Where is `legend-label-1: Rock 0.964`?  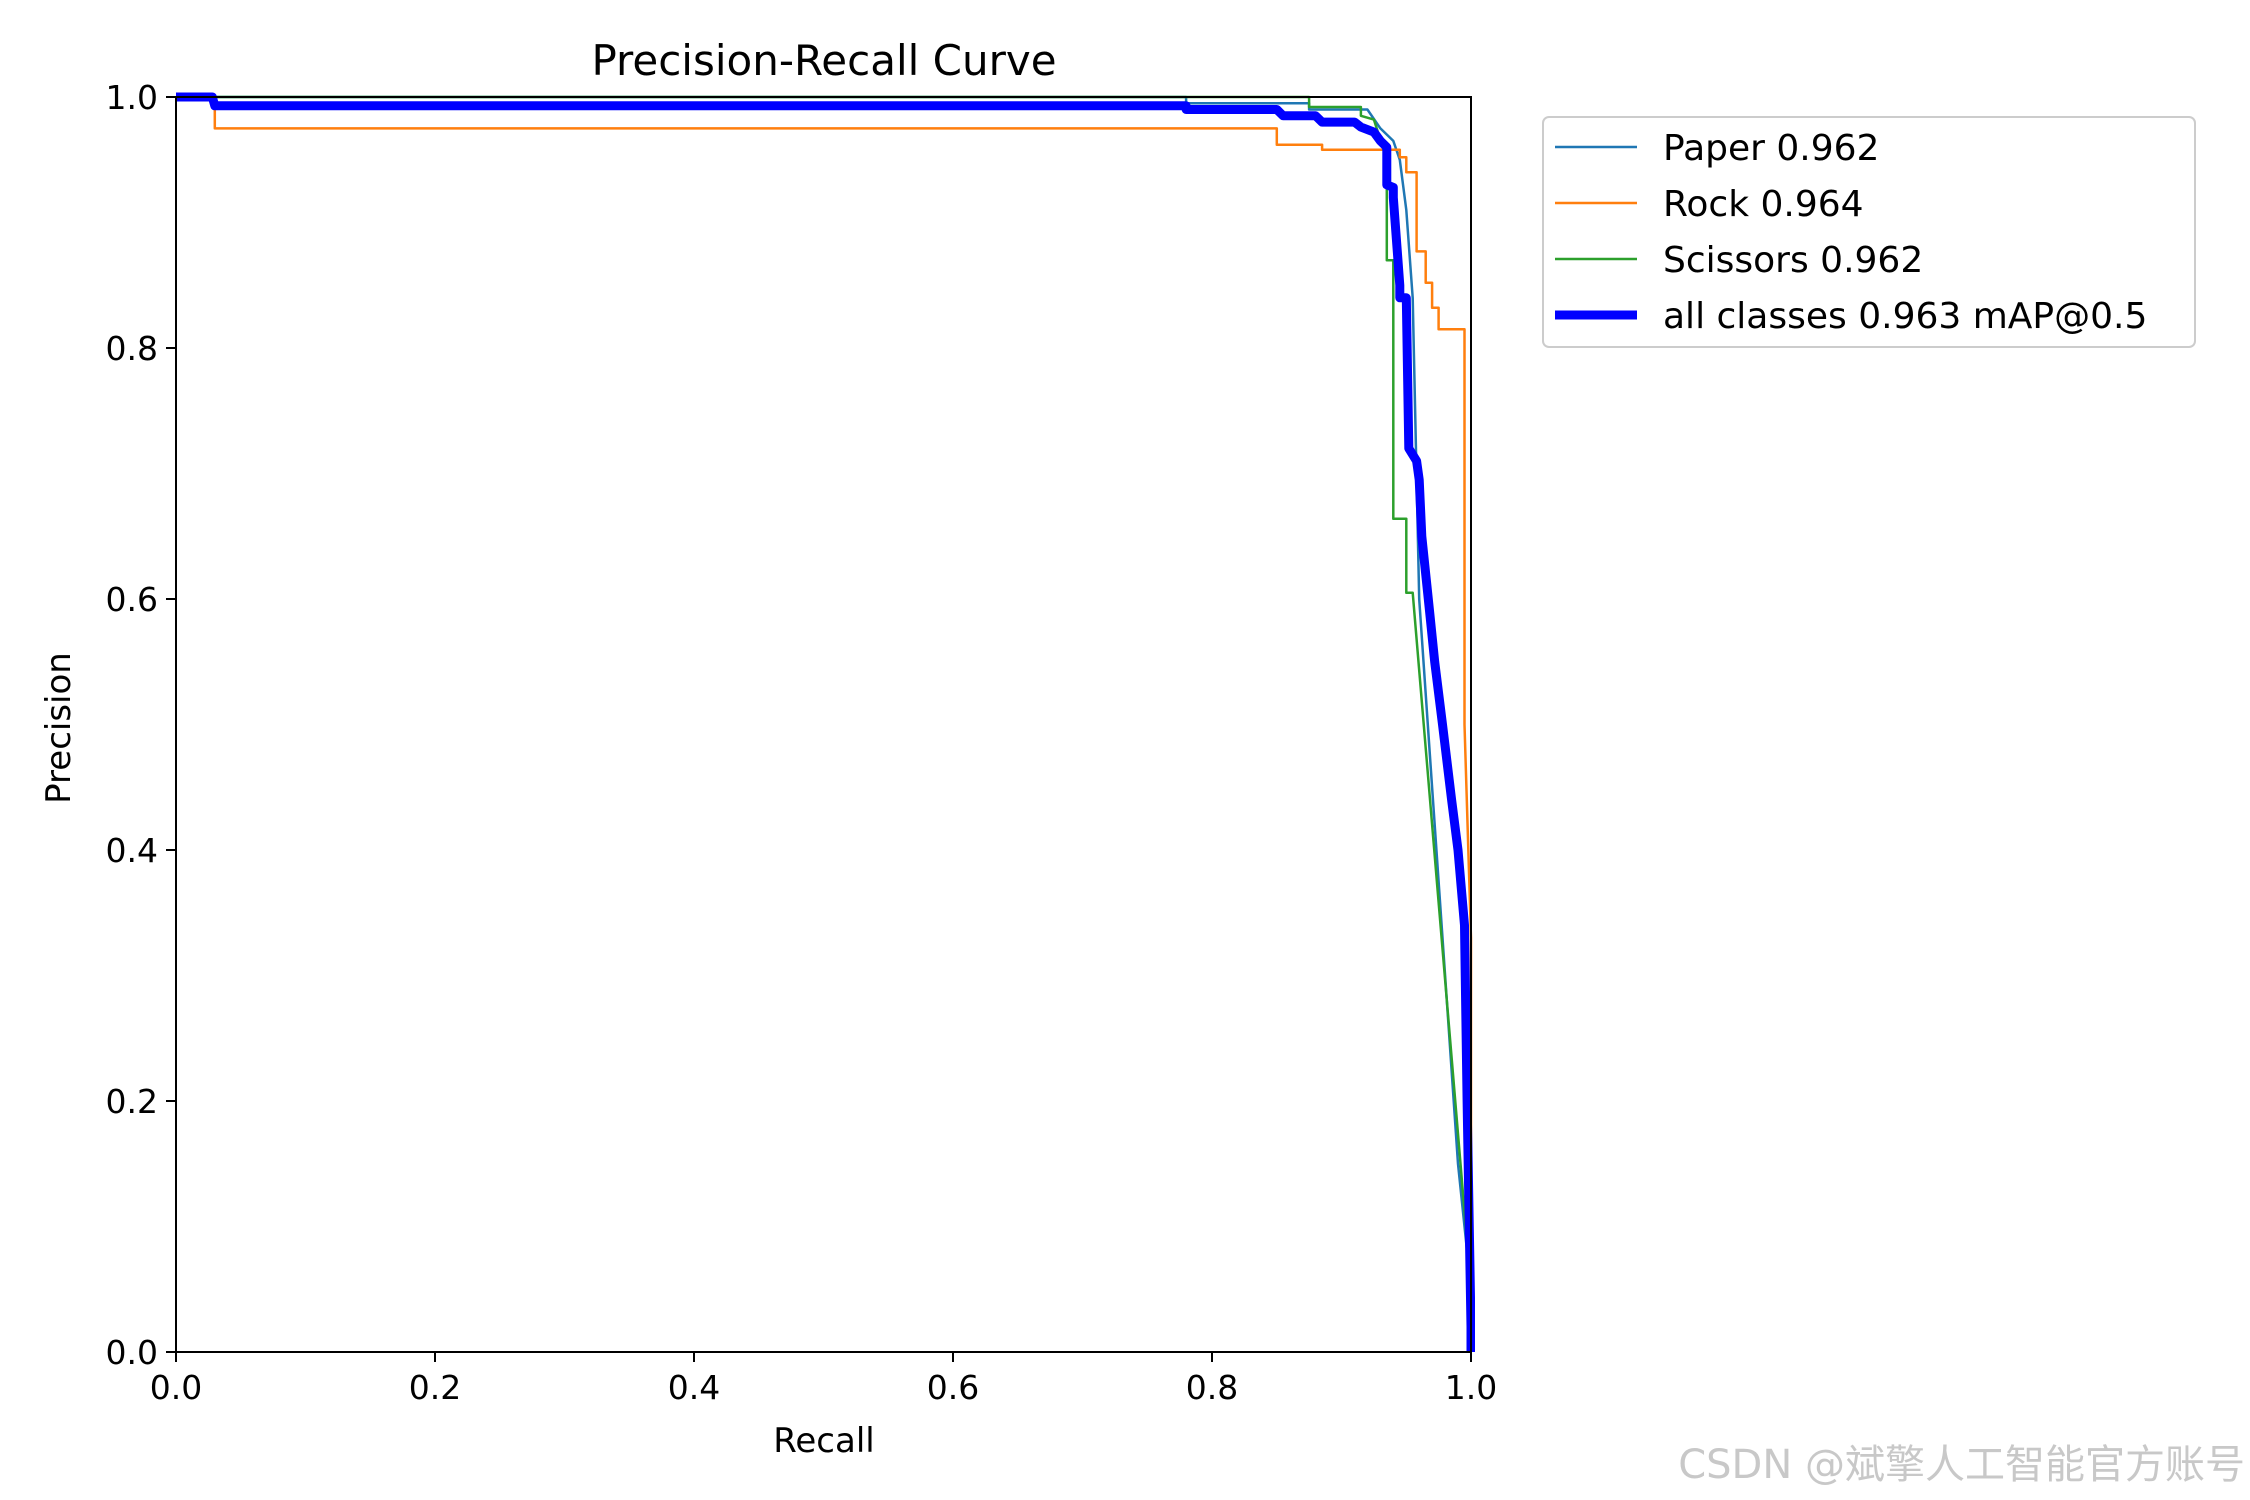
legend-label-1: Rock 0.964 is located at coordinates (1763, 204).